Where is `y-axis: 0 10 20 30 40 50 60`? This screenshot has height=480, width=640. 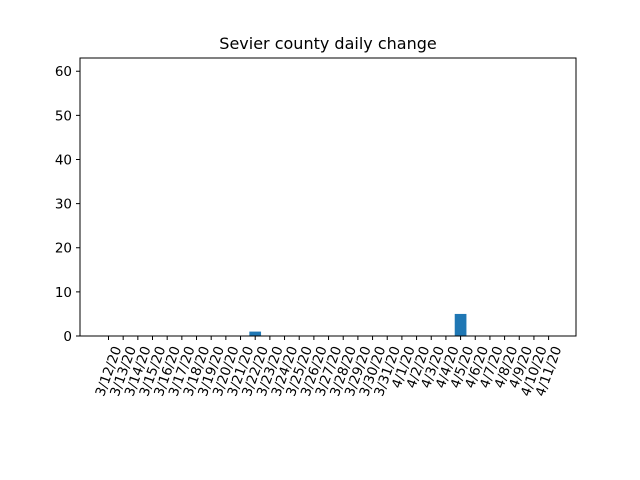
y-axis: 0 10 20 30 40 50 60 is located at coordinates (67, 204).